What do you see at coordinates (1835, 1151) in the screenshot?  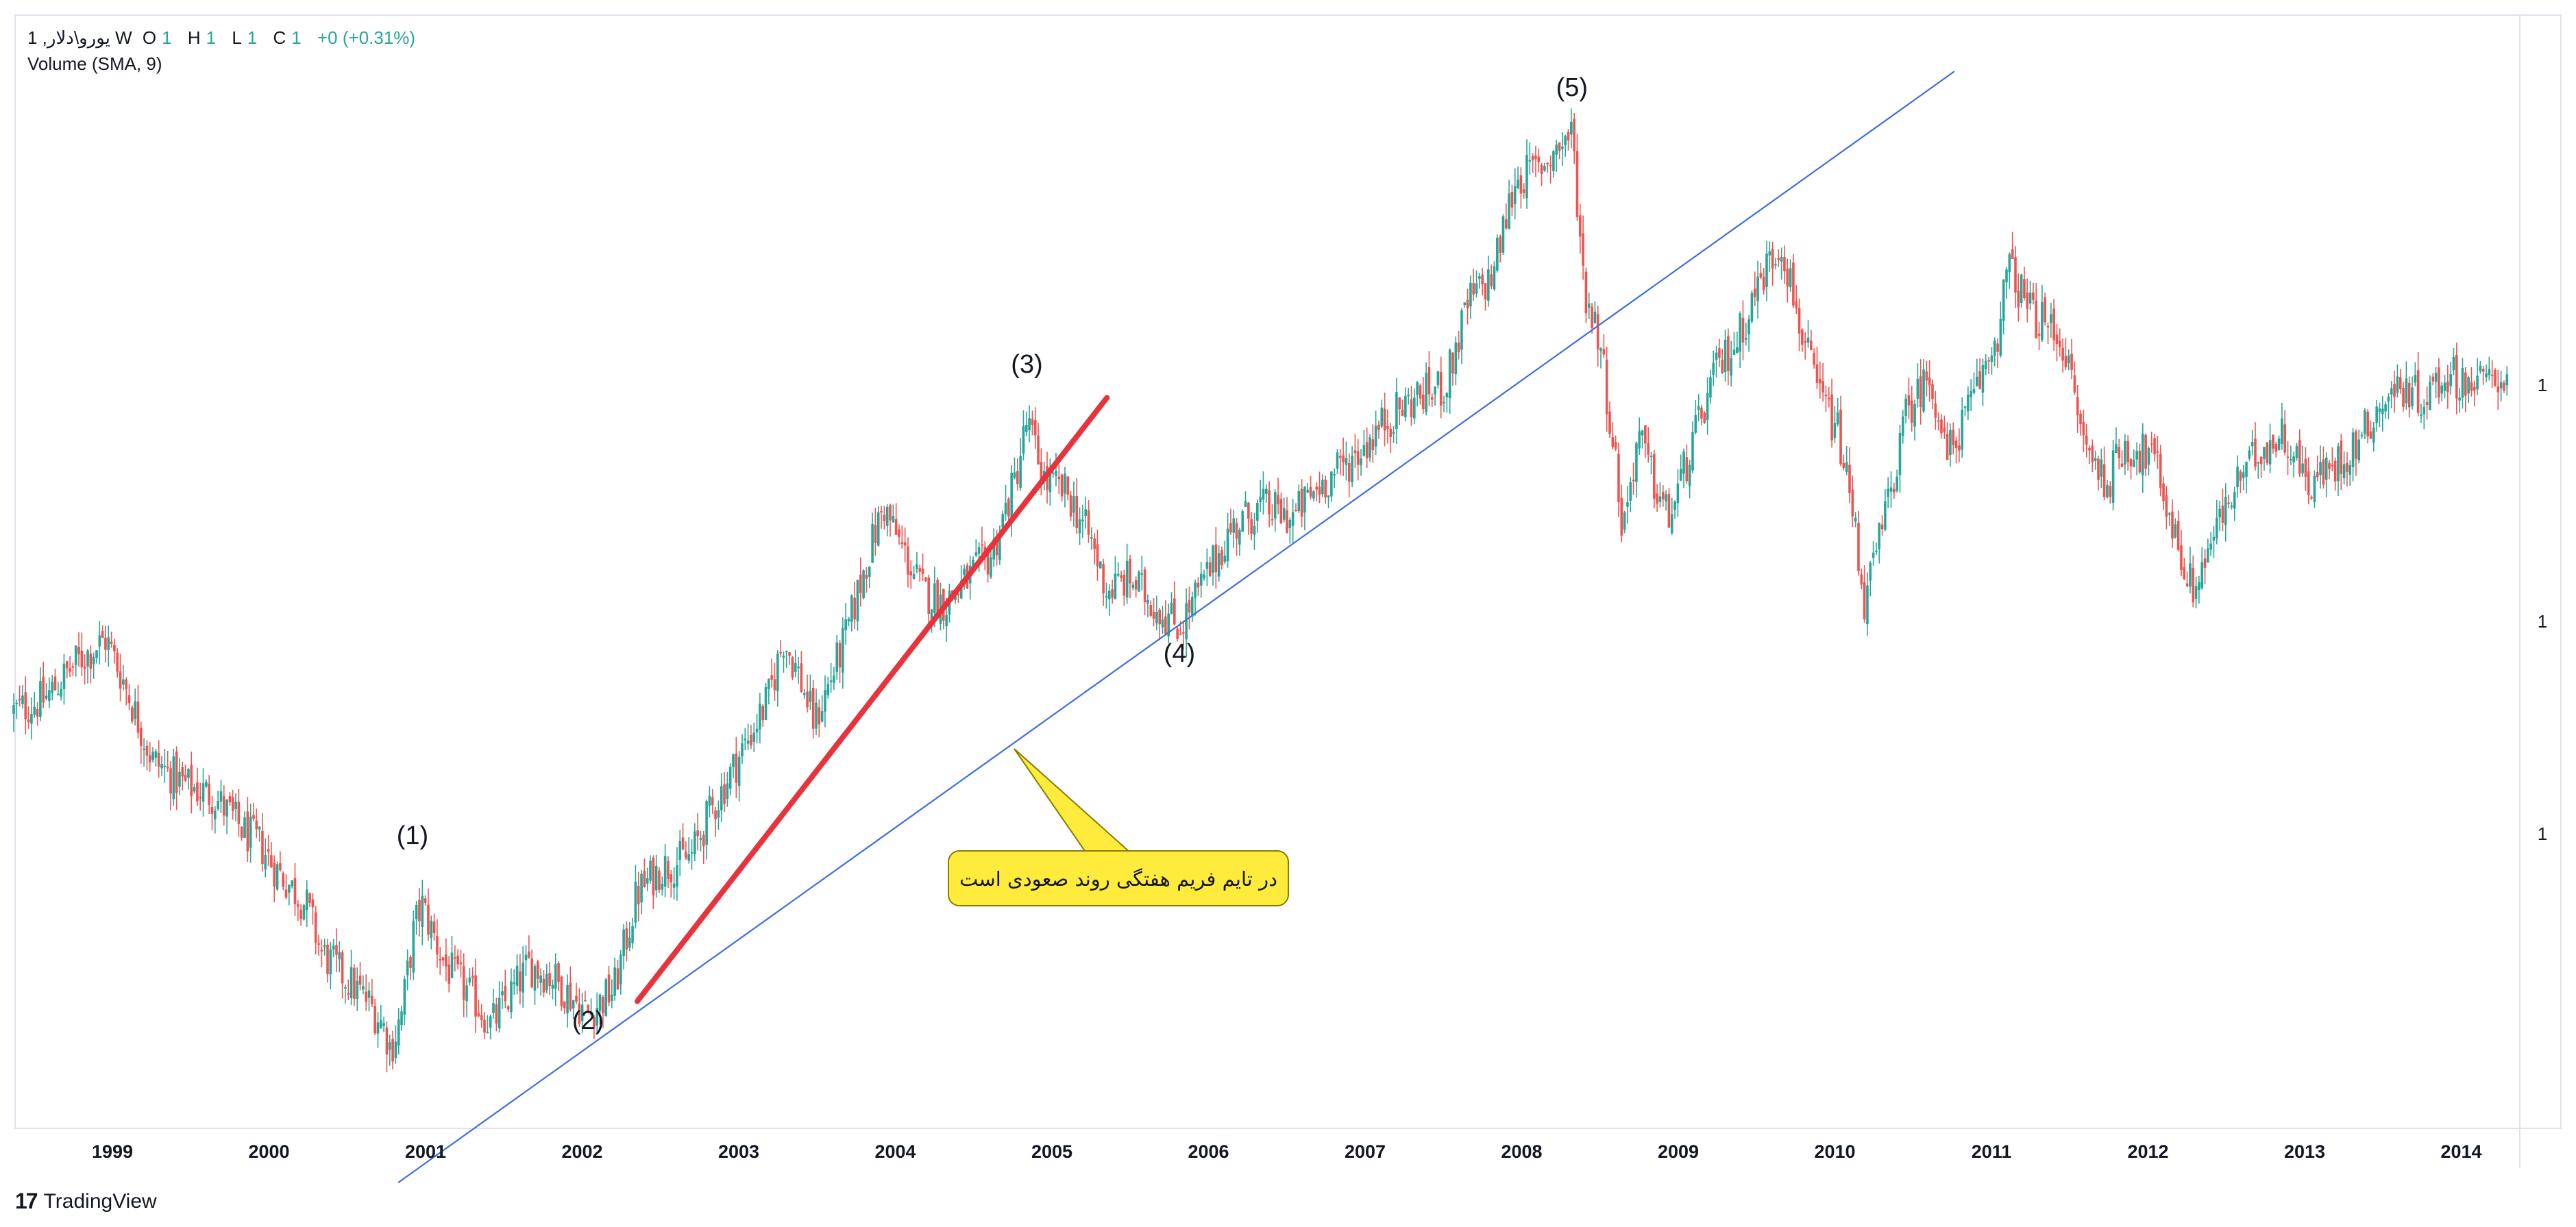 I see `x-tick-label: 2010` at bounding box center [1835, 1151].